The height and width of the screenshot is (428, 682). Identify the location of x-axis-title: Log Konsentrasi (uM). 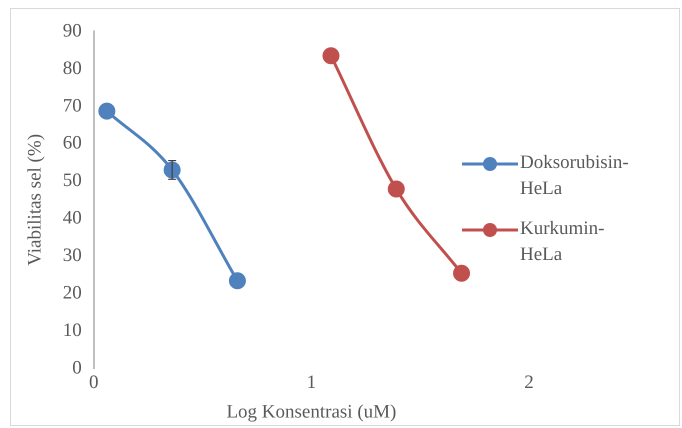
(311, 412).